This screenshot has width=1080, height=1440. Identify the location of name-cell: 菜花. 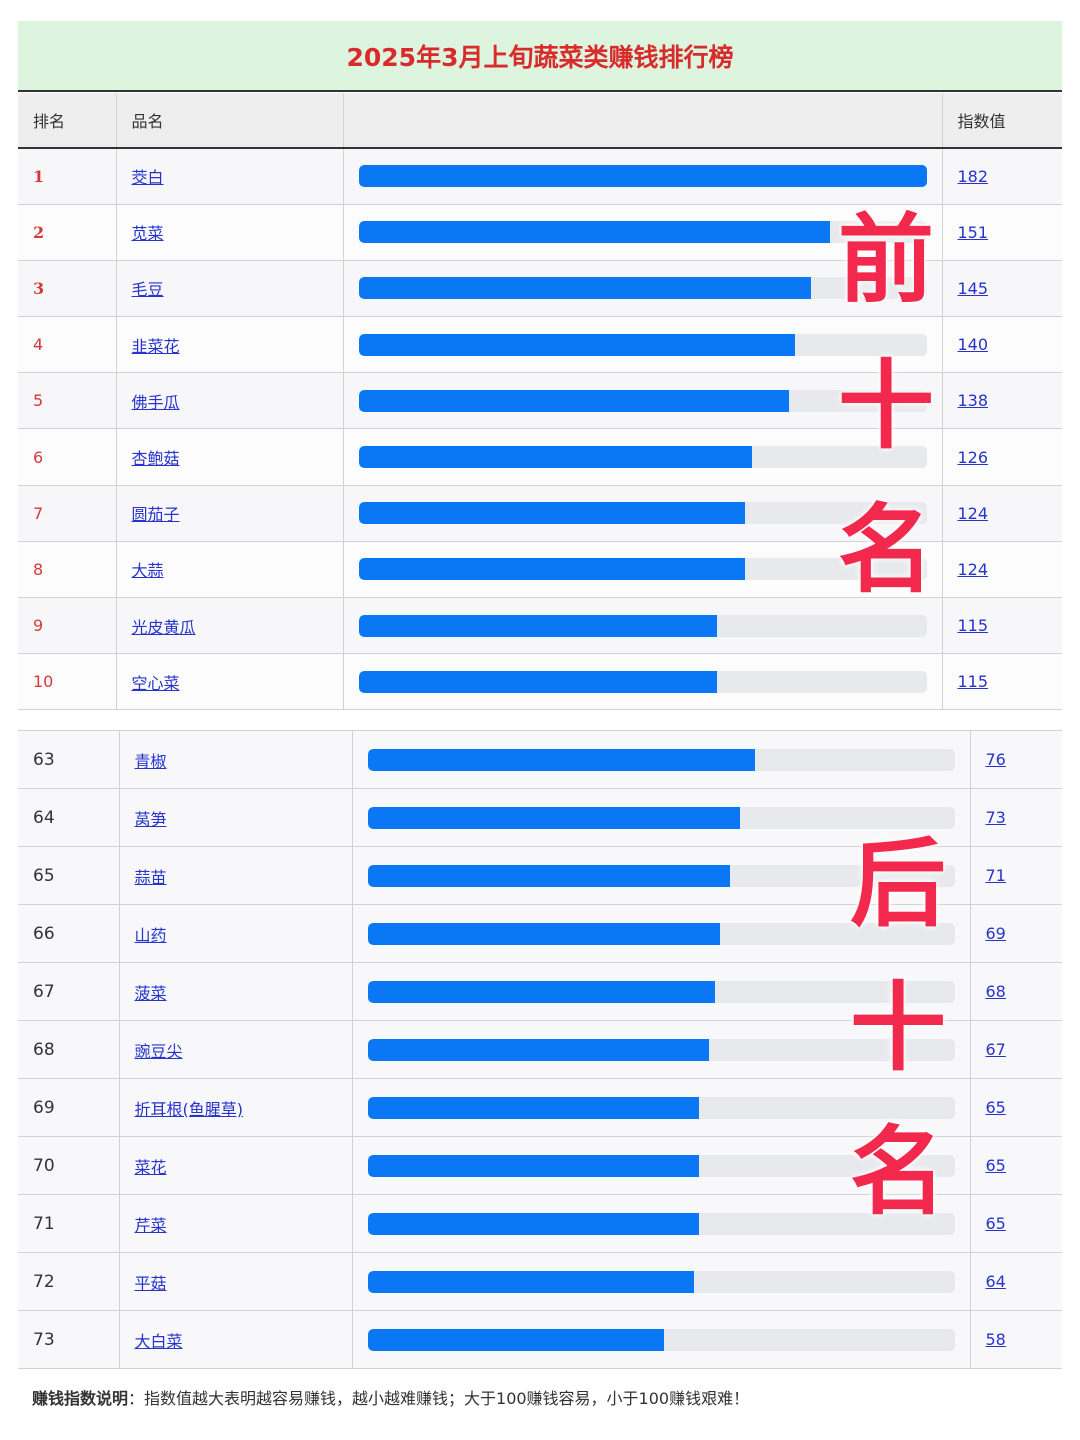
(235, 1165).